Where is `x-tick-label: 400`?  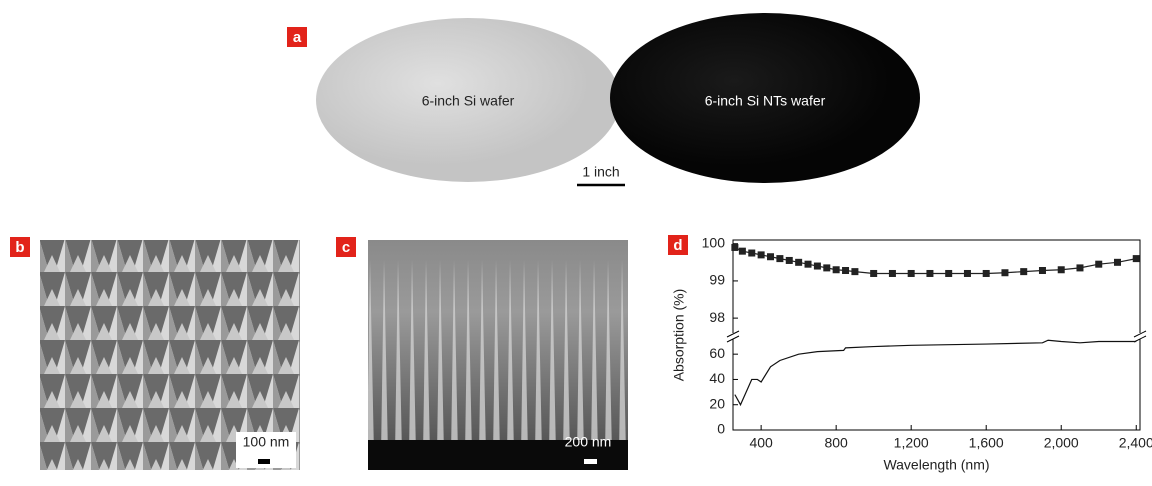 x-tick-label: 400 is located at coordinates (761, 443).